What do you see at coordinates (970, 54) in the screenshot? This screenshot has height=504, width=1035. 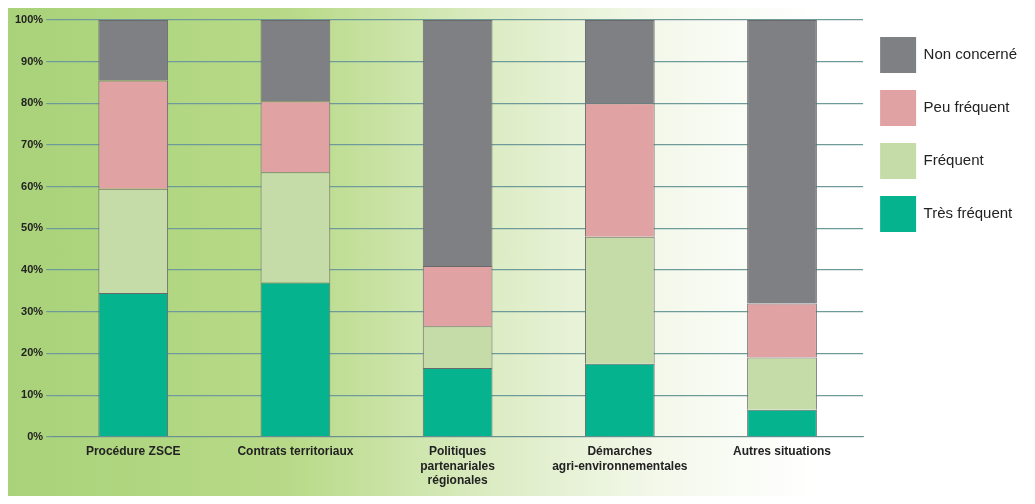 I see `legend-label: Non concerné` at bounding box center [970, 54].